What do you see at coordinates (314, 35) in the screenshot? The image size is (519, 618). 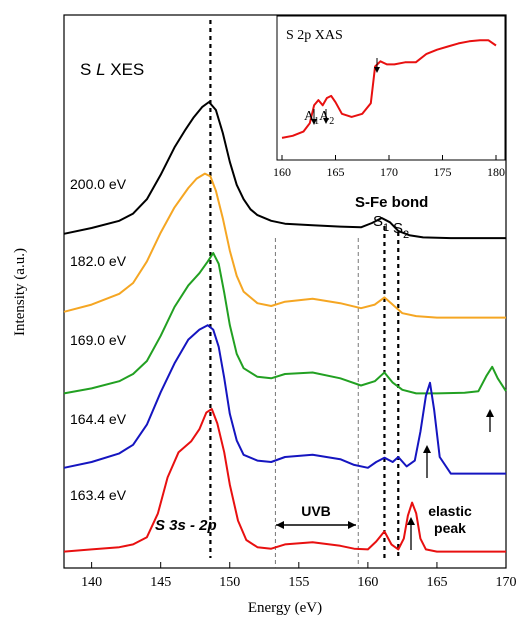 I see `inset-title: S 2p XAS` at bounding box center [314, 35].